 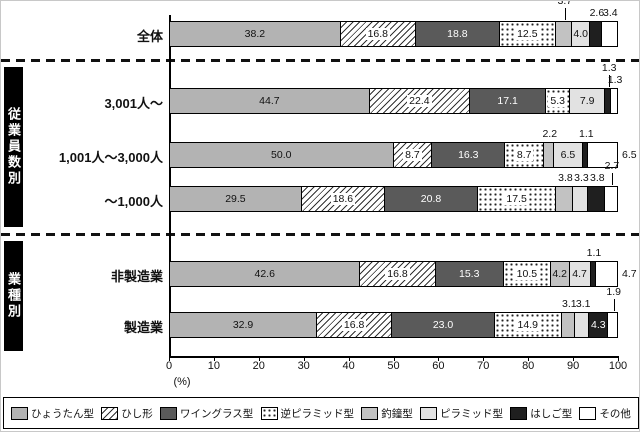 I want to click on row-label: 全体, so click(x=149, y=36).